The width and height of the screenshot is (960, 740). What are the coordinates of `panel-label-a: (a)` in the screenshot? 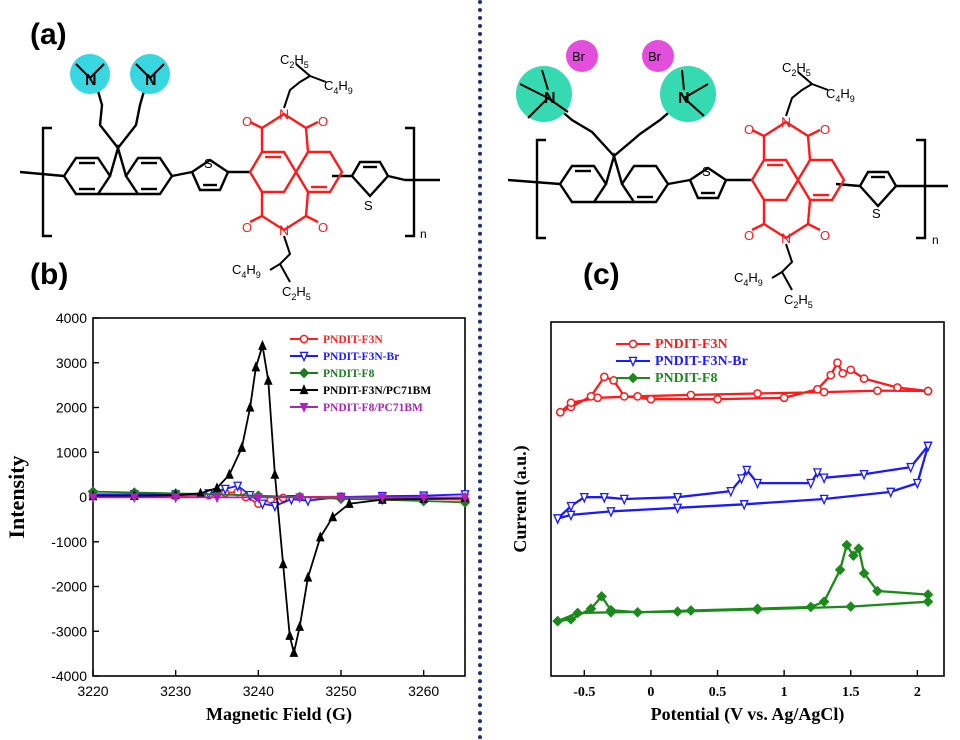 It's located at (48, 34).